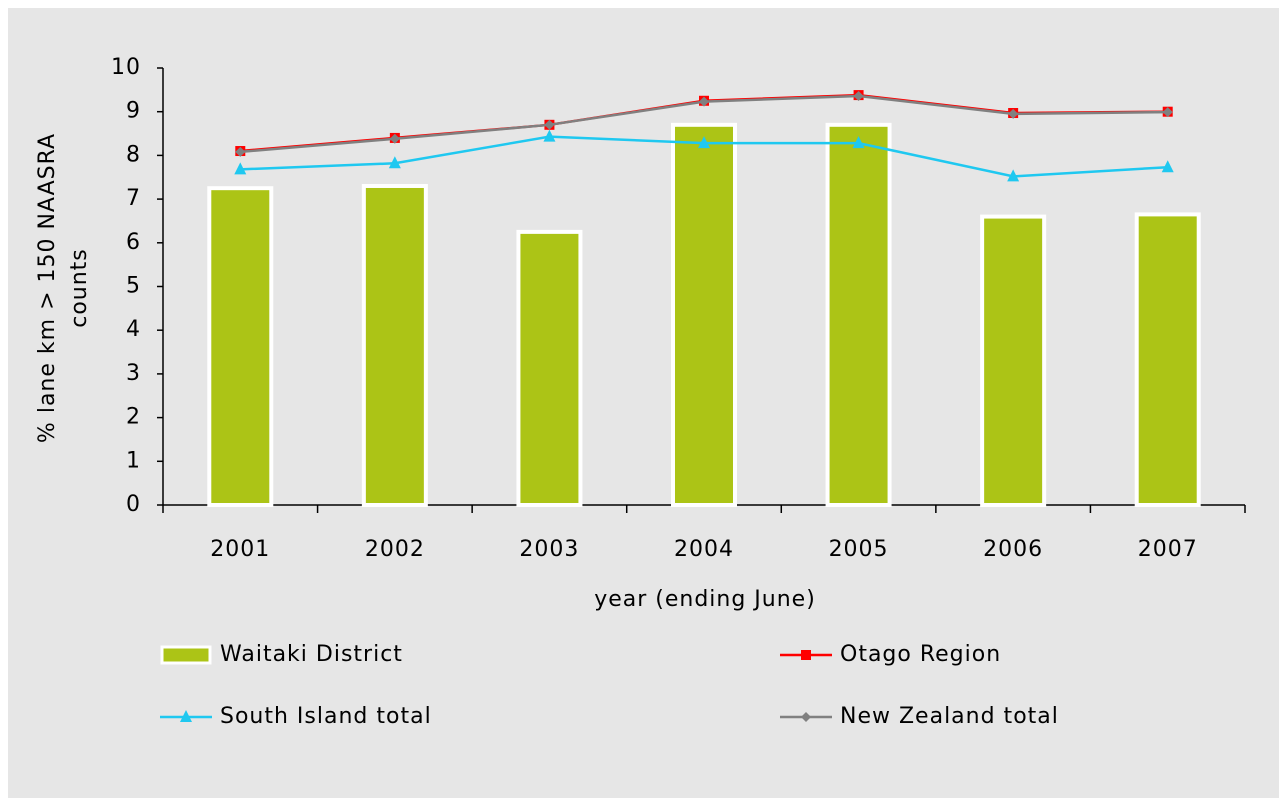  I want to click on y-tick-label: 7, so click(133, 198).